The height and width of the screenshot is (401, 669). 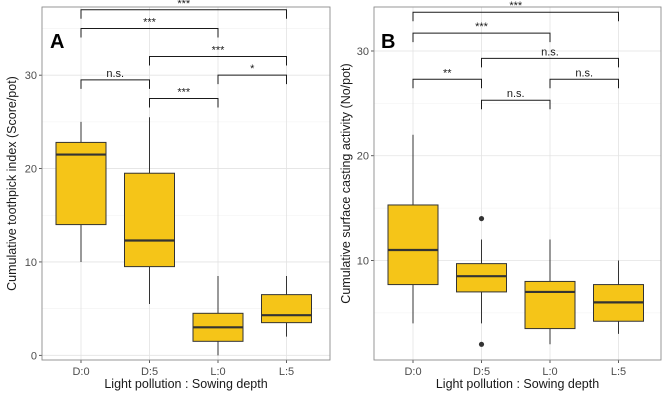 I want to click on box-L:0, so click(x=550, y=305).